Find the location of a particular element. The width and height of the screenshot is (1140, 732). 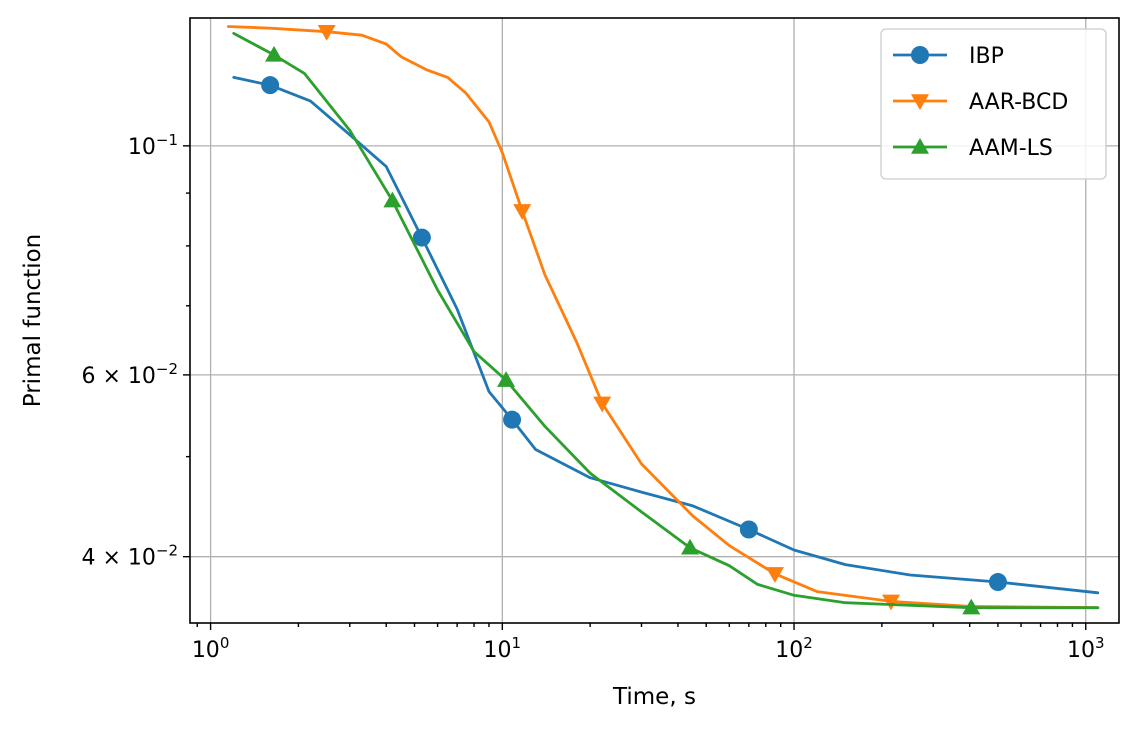

legend-marker-aar-bcd is located at coordinates (920, 102).